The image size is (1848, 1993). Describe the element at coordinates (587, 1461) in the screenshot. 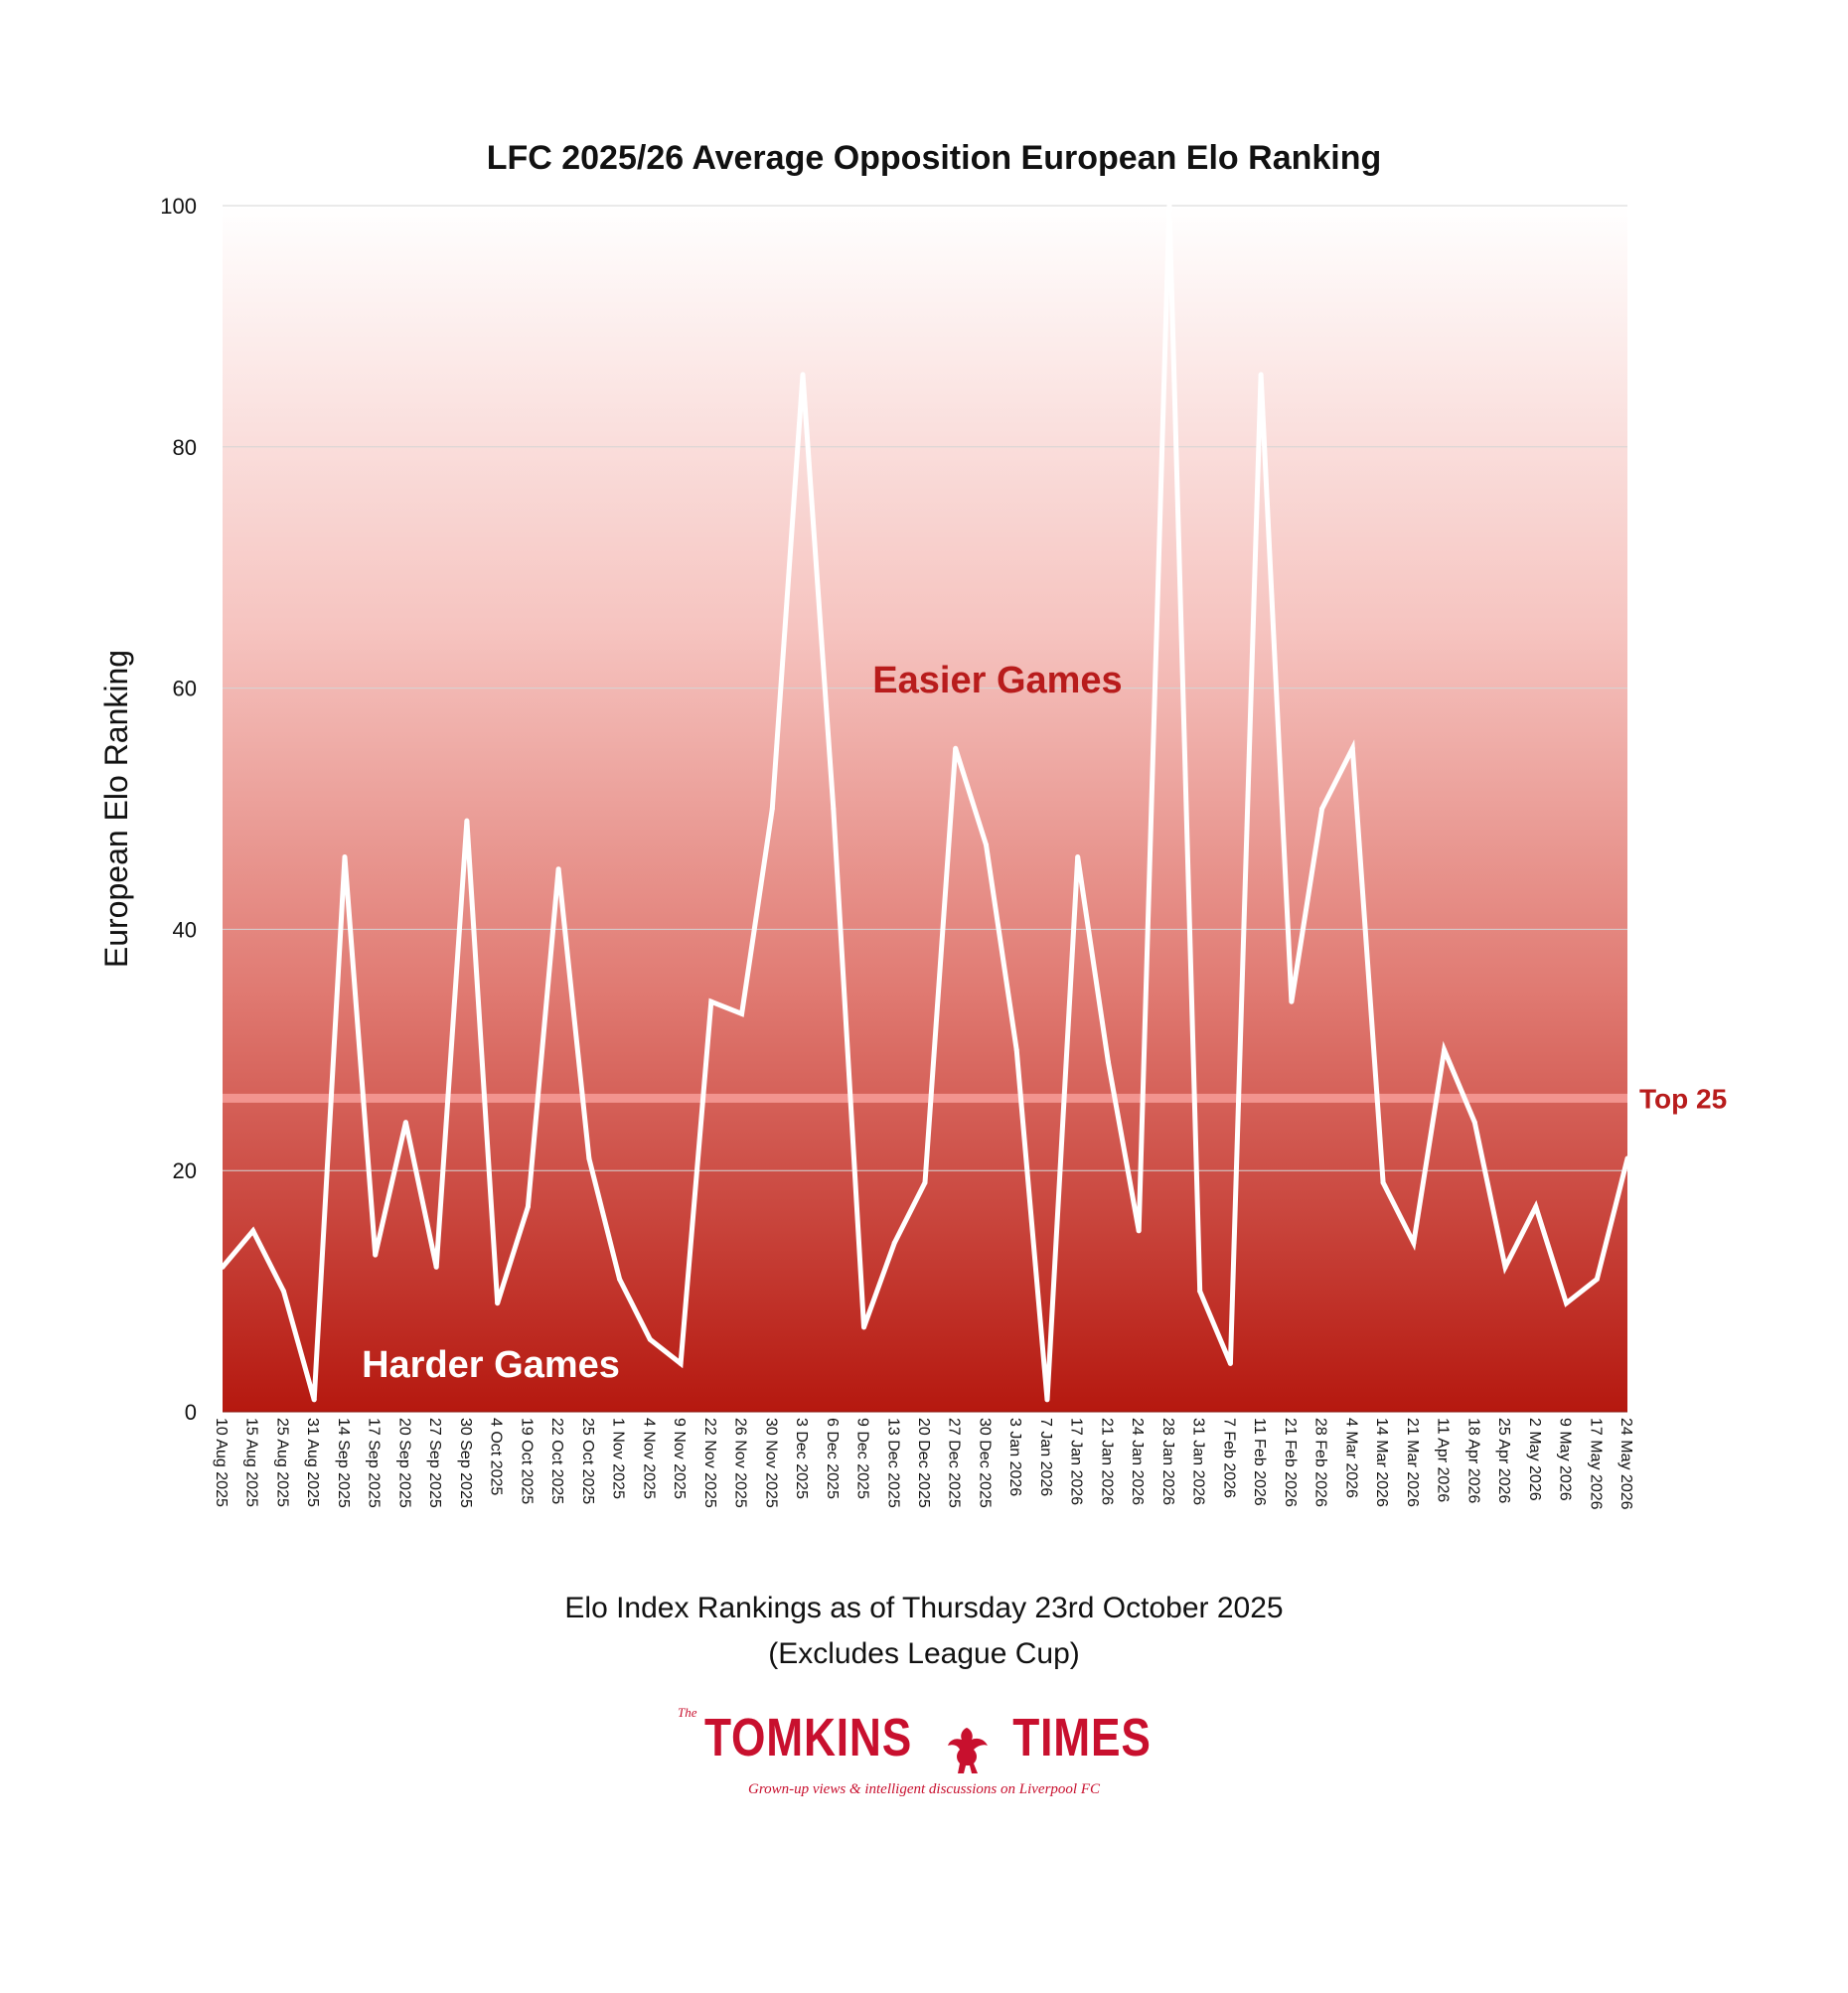

I see `x-tick-label: 25 Oct 2025` at that location.